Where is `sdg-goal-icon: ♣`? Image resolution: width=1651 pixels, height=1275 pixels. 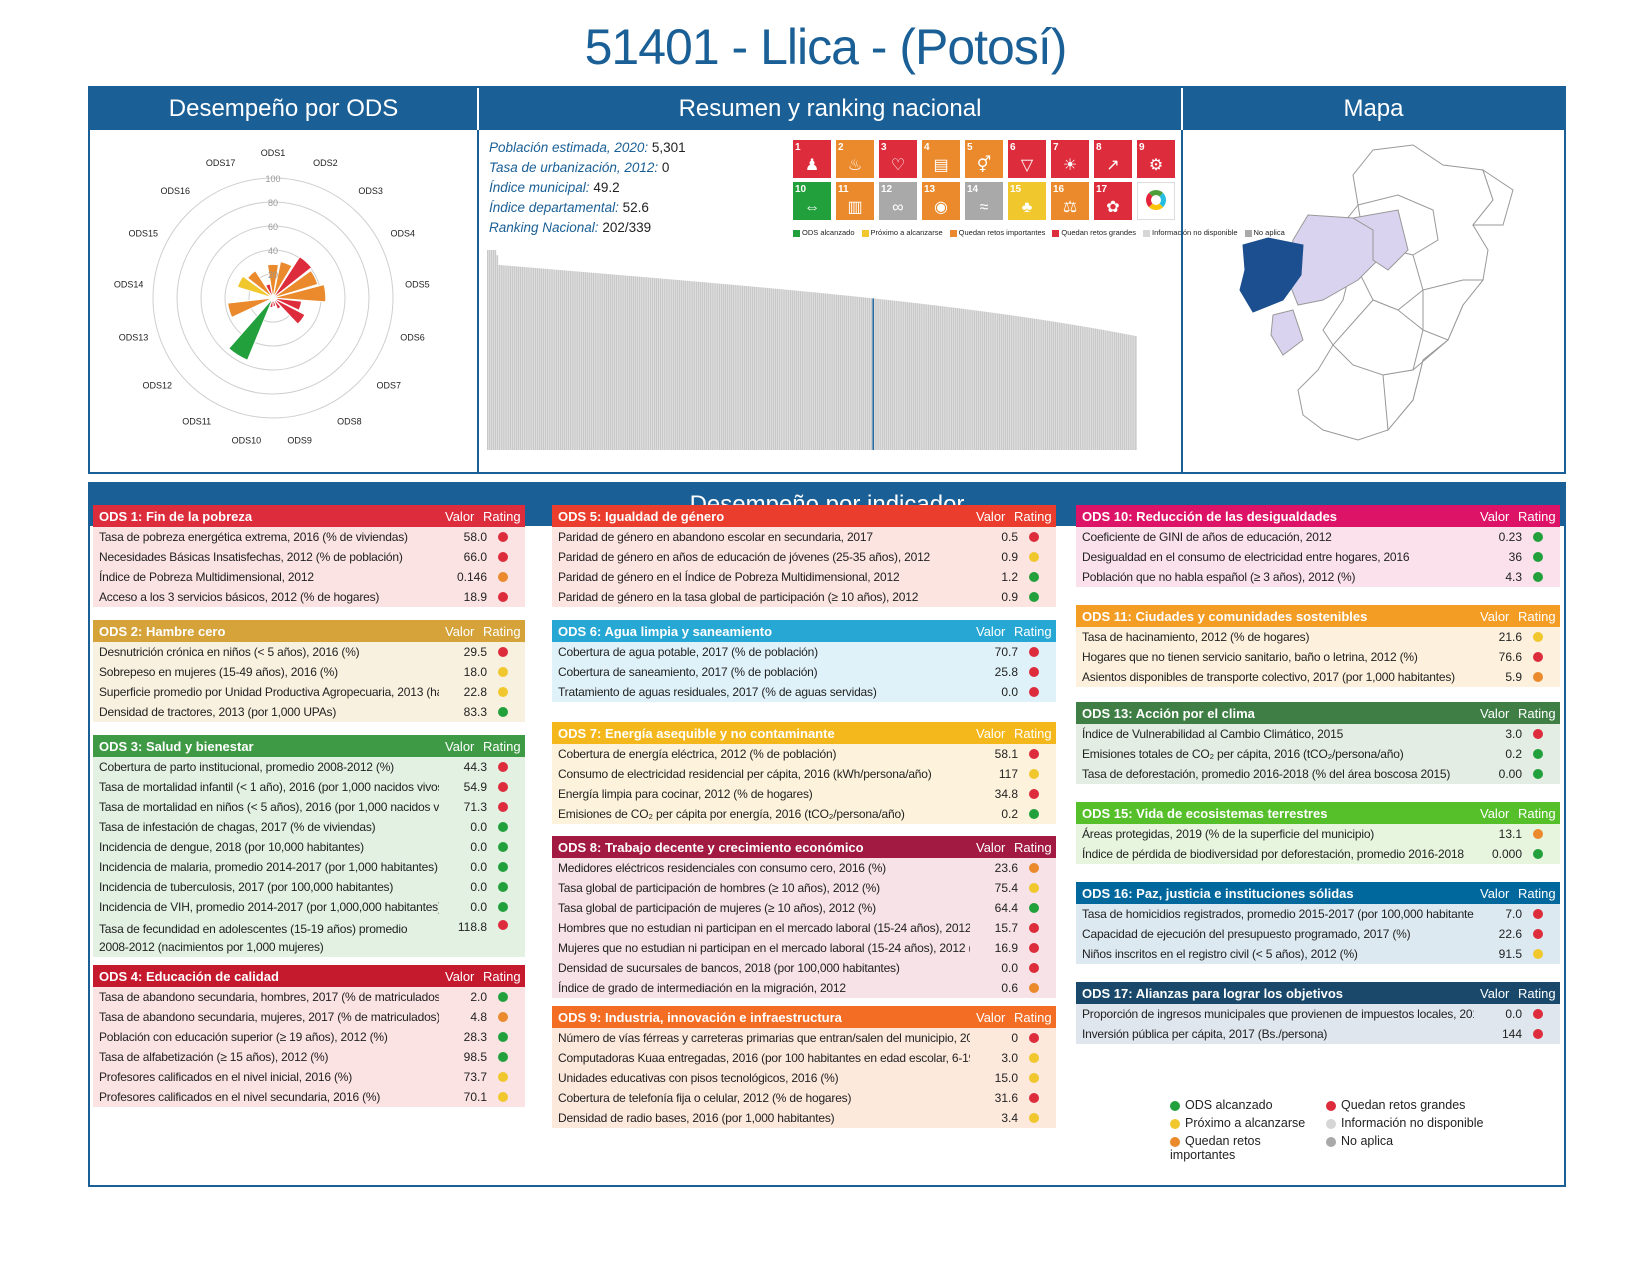
sdg-goal-icon: ♣ is located at coordinates (1027, 207).